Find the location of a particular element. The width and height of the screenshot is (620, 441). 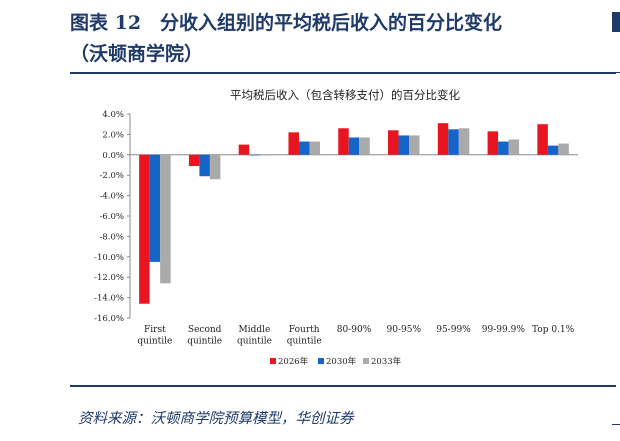

y-tick-label: -2.0% is located at coordinates (112, 176).